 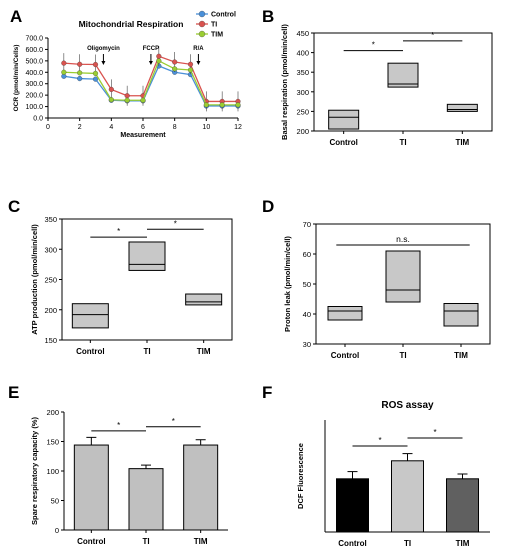 What do you see at coordinates (206, 127) in the screenshot?
I see `panel-a-x-tick-label: 10` at bounding box center [206, 127].